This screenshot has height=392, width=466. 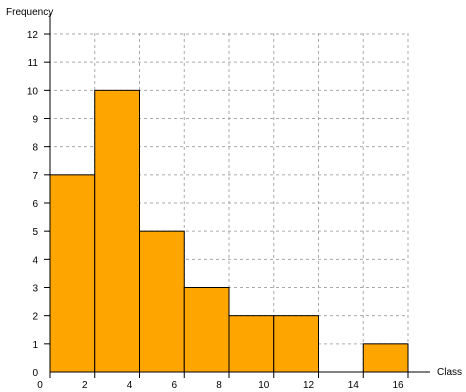 I want to click on y-tick-label: 10, so click(x=33, y=91).